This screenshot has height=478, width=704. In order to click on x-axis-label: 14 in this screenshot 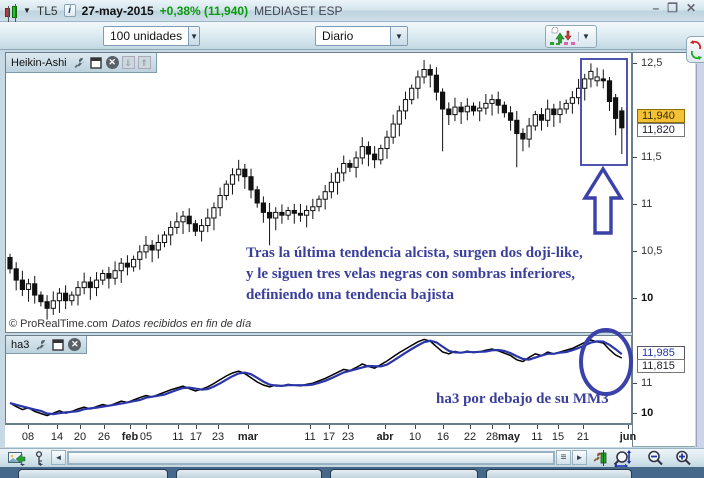, I will do `click(57, 437)`.